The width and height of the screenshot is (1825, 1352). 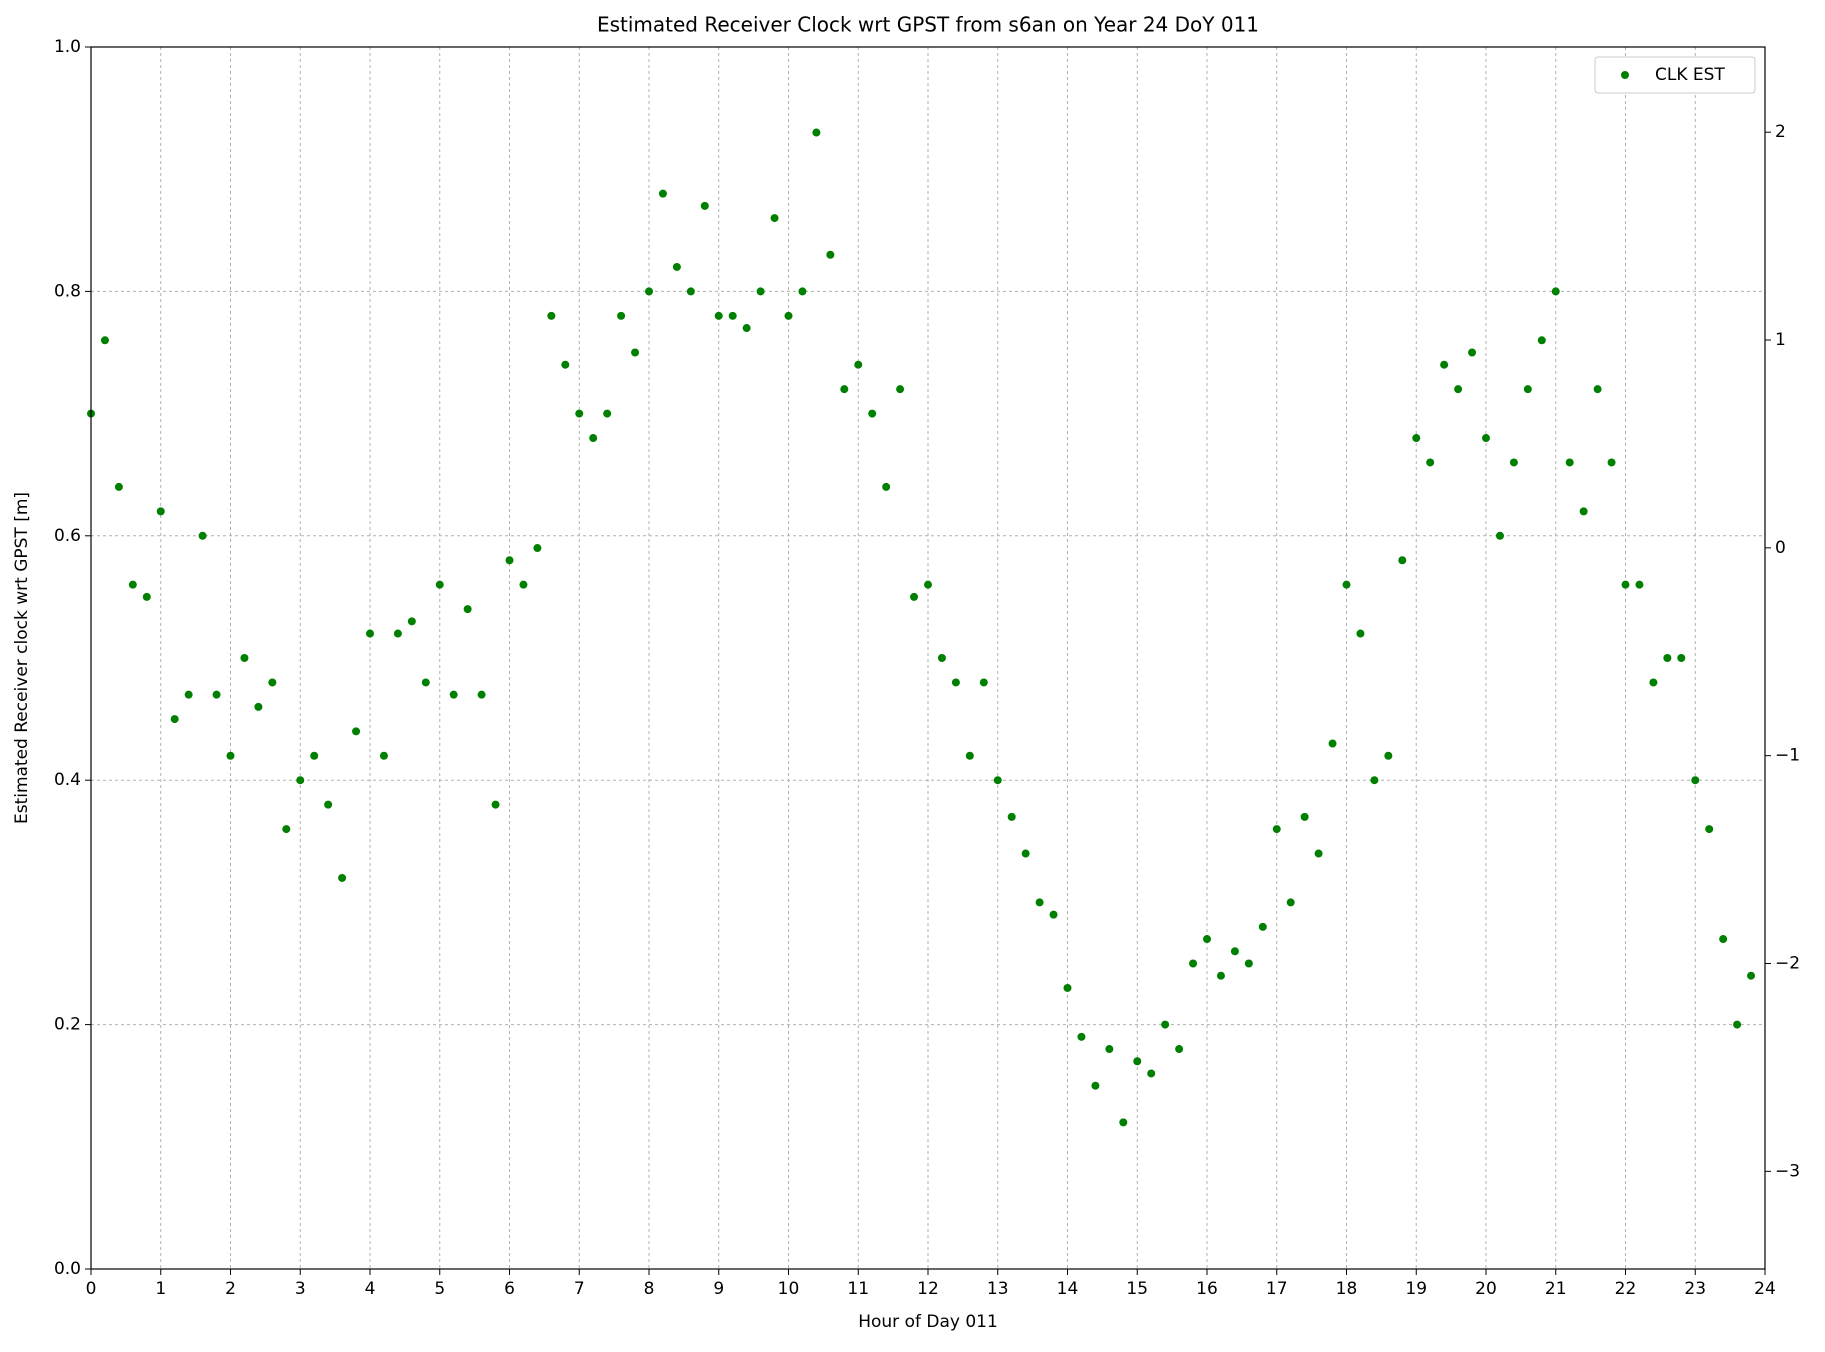 What do you see at coordinates (67, 536) in the screenshot?
I see `y-tick-label: 0.6` at bounding box center [67, 536].